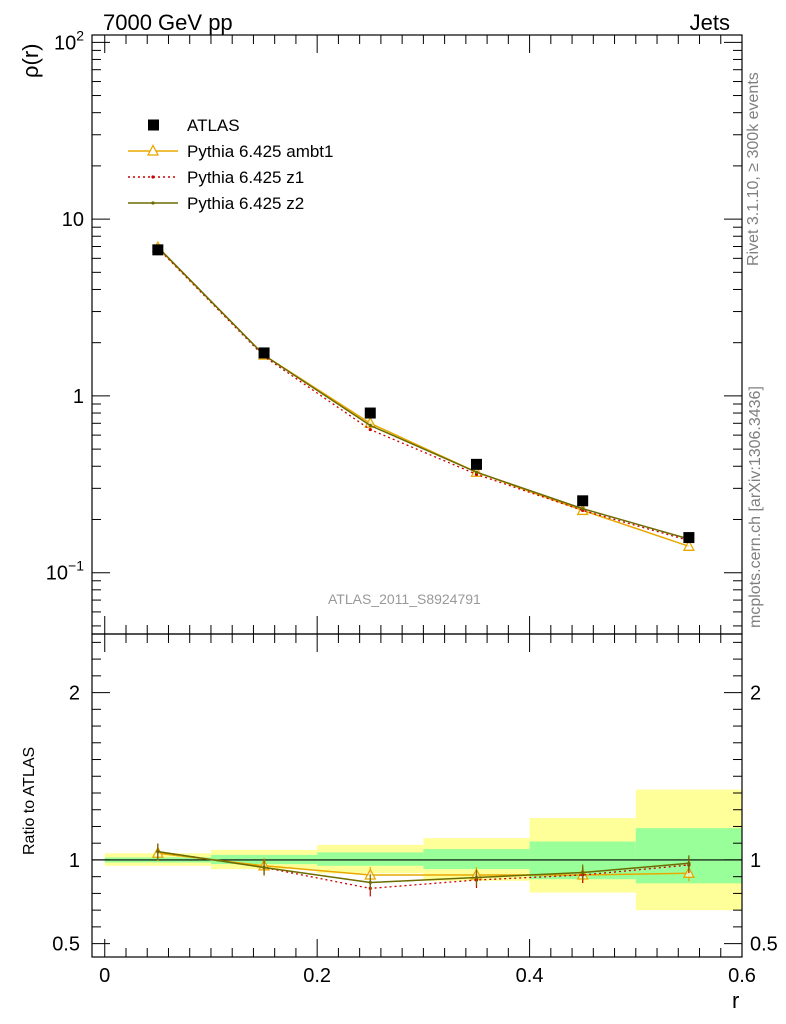  What do you see at coordinates (29, 800) in the screenshot?
I see `ratio-y-axis-label: Ratio to ATLAS` at bounding box center [29, 800].